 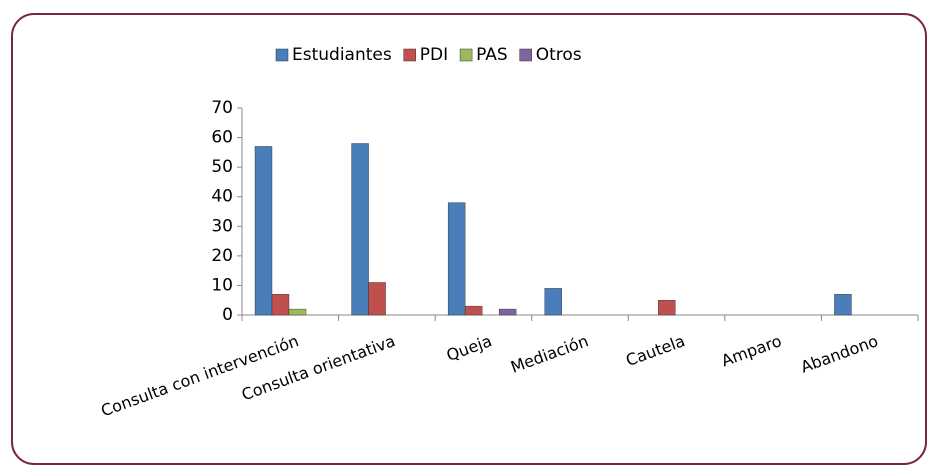 What do you see at coordinates (222, 285) in the screenshot?
I see `y-tick-label: 10` at bounding box center [222, 285].